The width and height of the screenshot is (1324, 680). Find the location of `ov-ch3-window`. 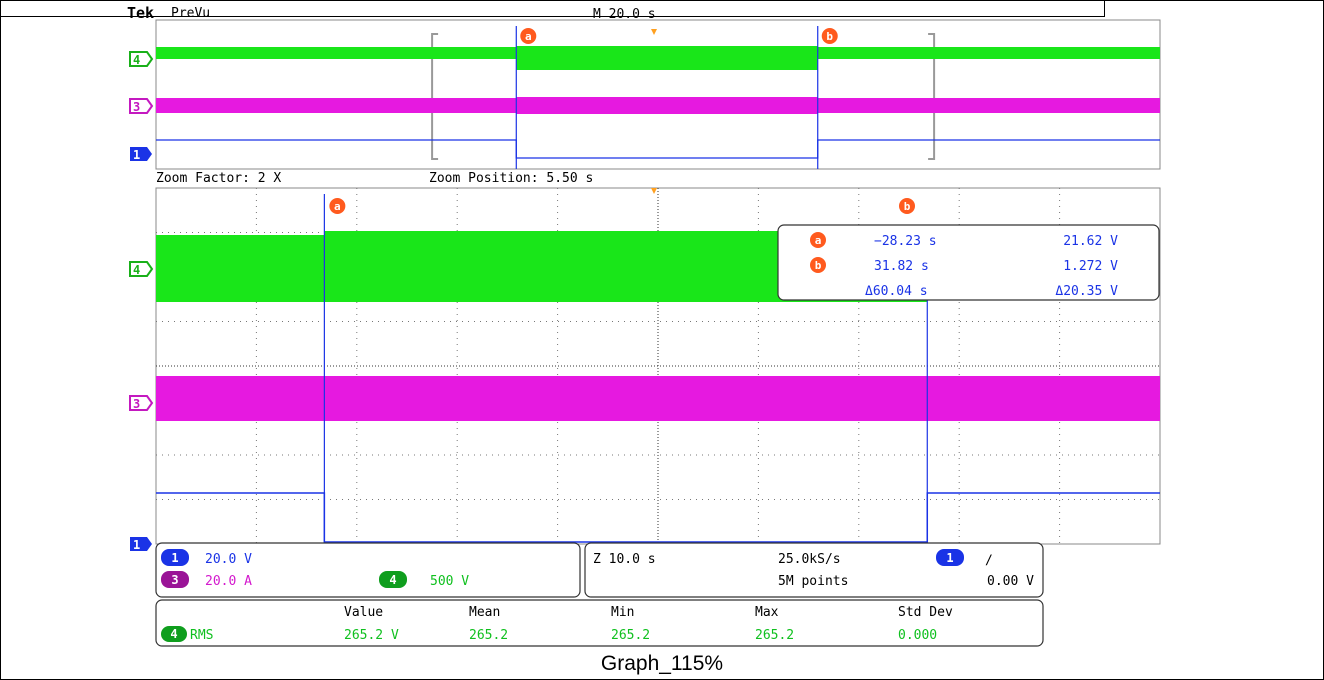

ov-ch3-window is located at coordinates (667, 105).